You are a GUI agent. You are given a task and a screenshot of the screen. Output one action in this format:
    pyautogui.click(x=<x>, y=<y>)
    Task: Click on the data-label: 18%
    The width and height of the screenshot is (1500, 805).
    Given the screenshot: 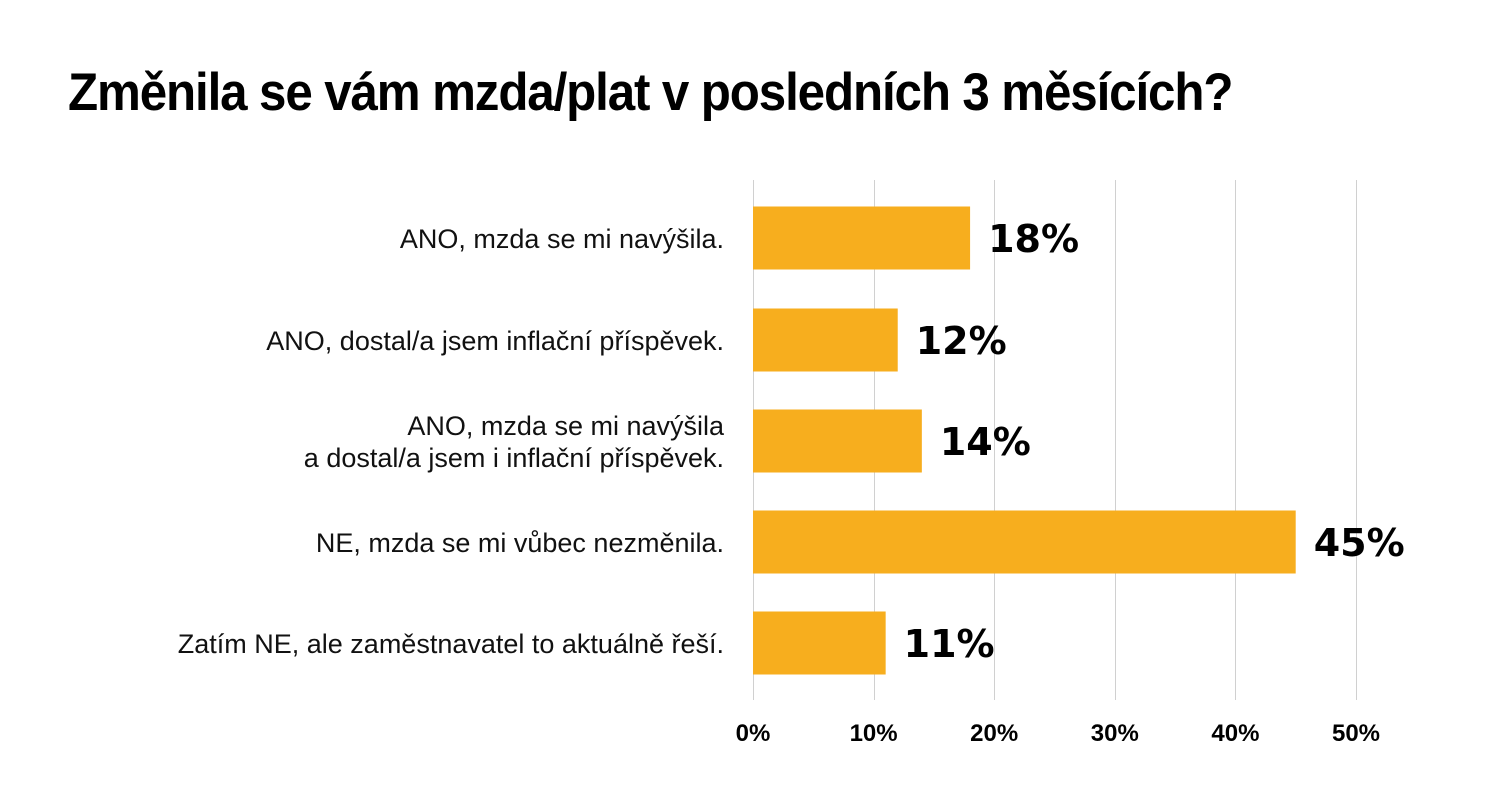 What is the action you would take?
    pyautogui.click(x=1033, y=239)
    